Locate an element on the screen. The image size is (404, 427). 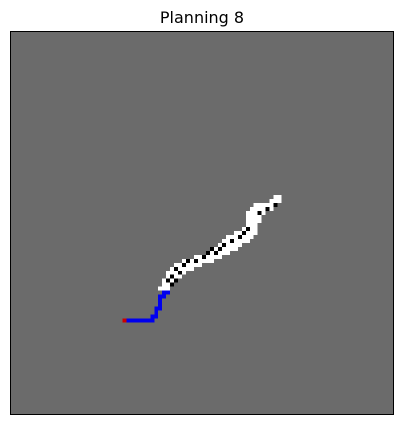
plot-title: Planning 8 is located at coordinates (202, 17).